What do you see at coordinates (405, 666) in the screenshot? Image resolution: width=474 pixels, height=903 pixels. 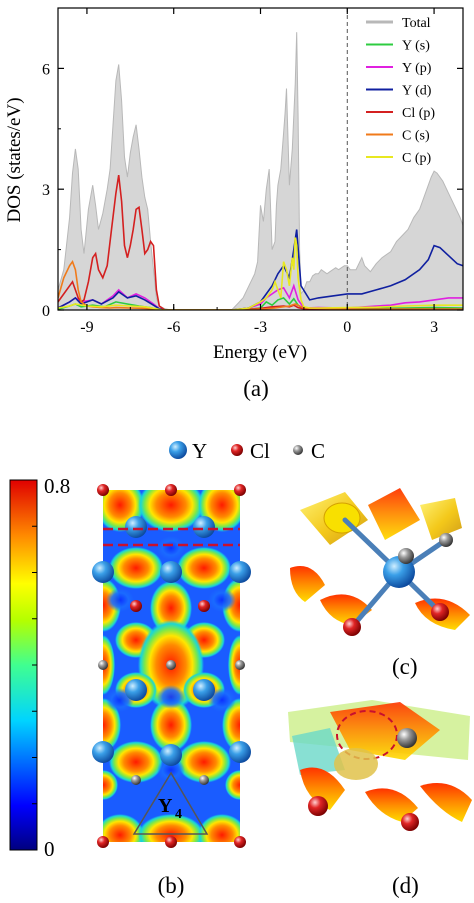 I see `panel-label-c: (c)` at bounding box center [405, 666].